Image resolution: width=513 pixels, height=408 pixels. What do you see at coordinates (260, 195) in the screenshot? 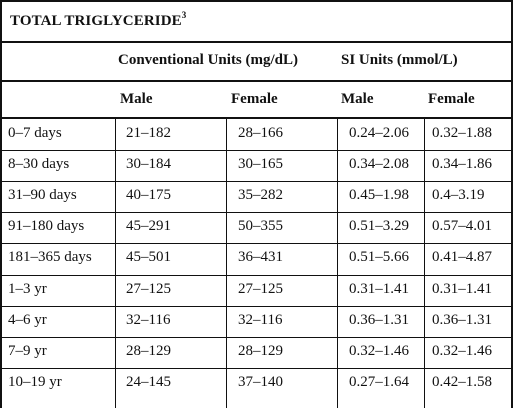
I see `cell-conv-female: 35–282` at bounding box center [260, 195].